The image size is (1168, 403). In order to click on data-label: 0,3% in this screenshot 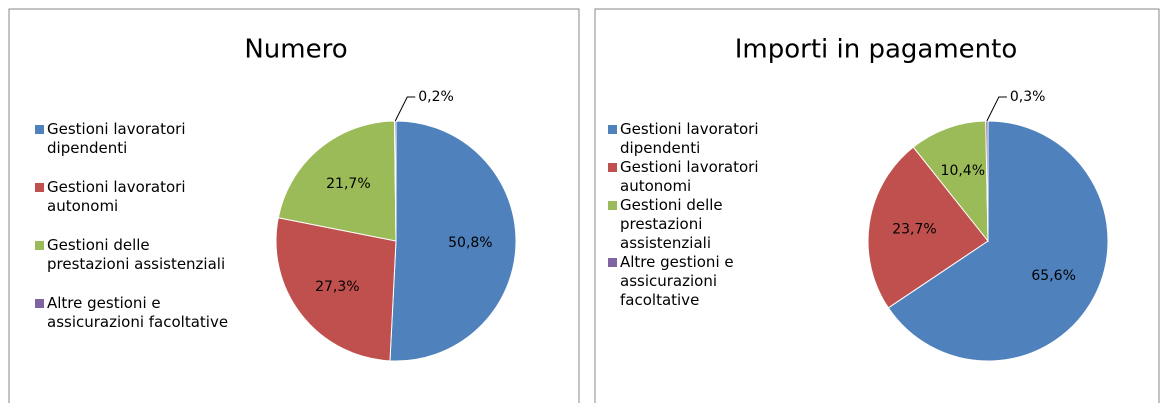, I will do `click(1028, 97)`.